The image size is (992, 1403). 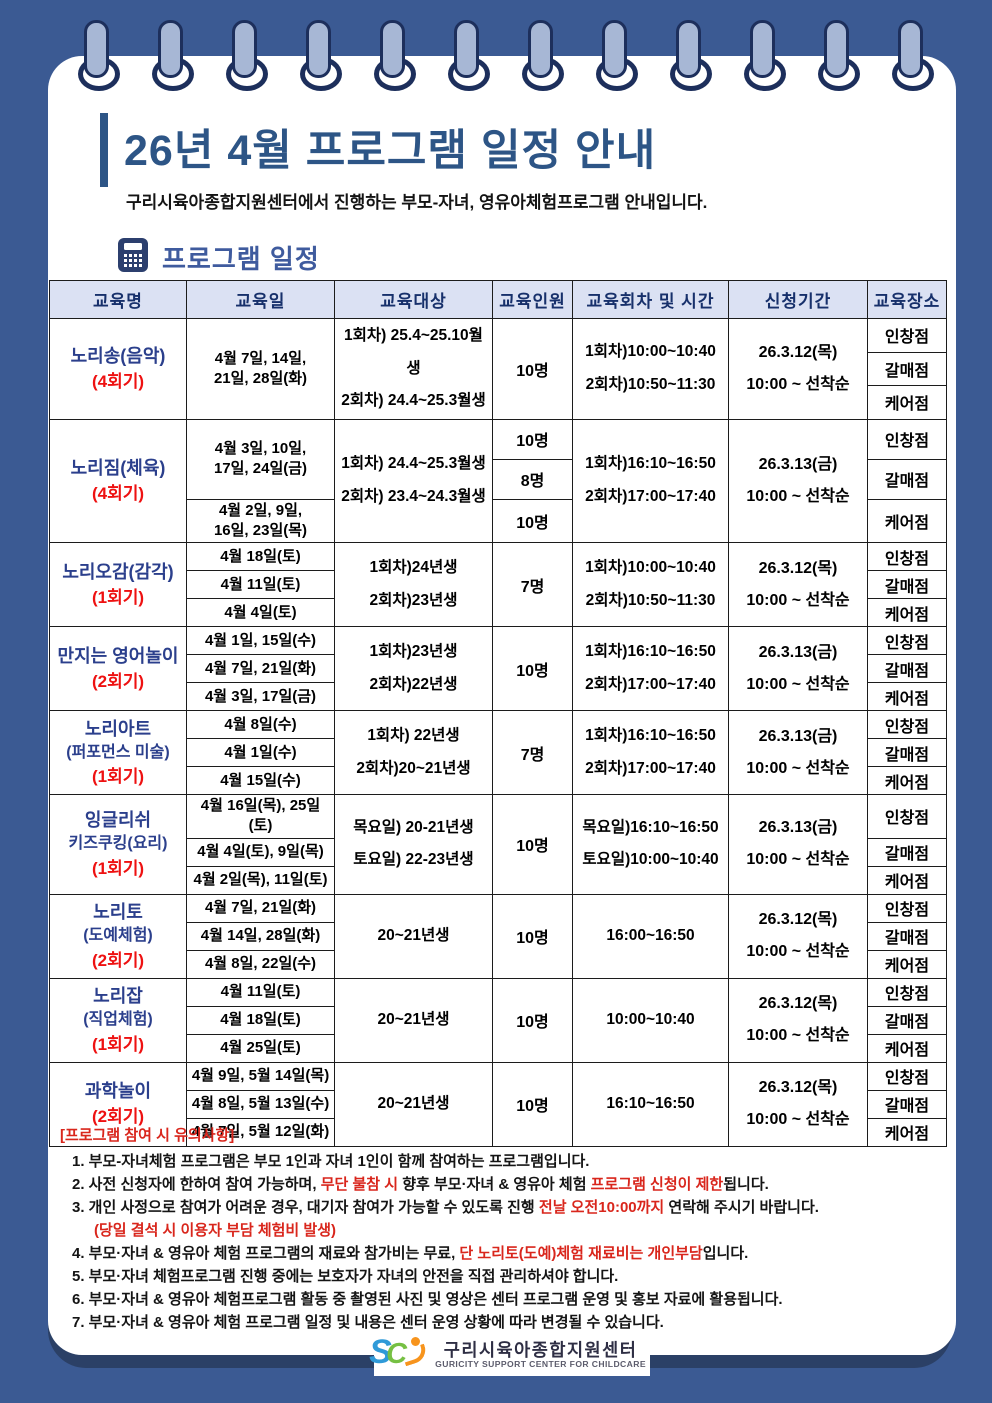 I want to click on center-logo-icon: S C, so click(x=399, y=1354).